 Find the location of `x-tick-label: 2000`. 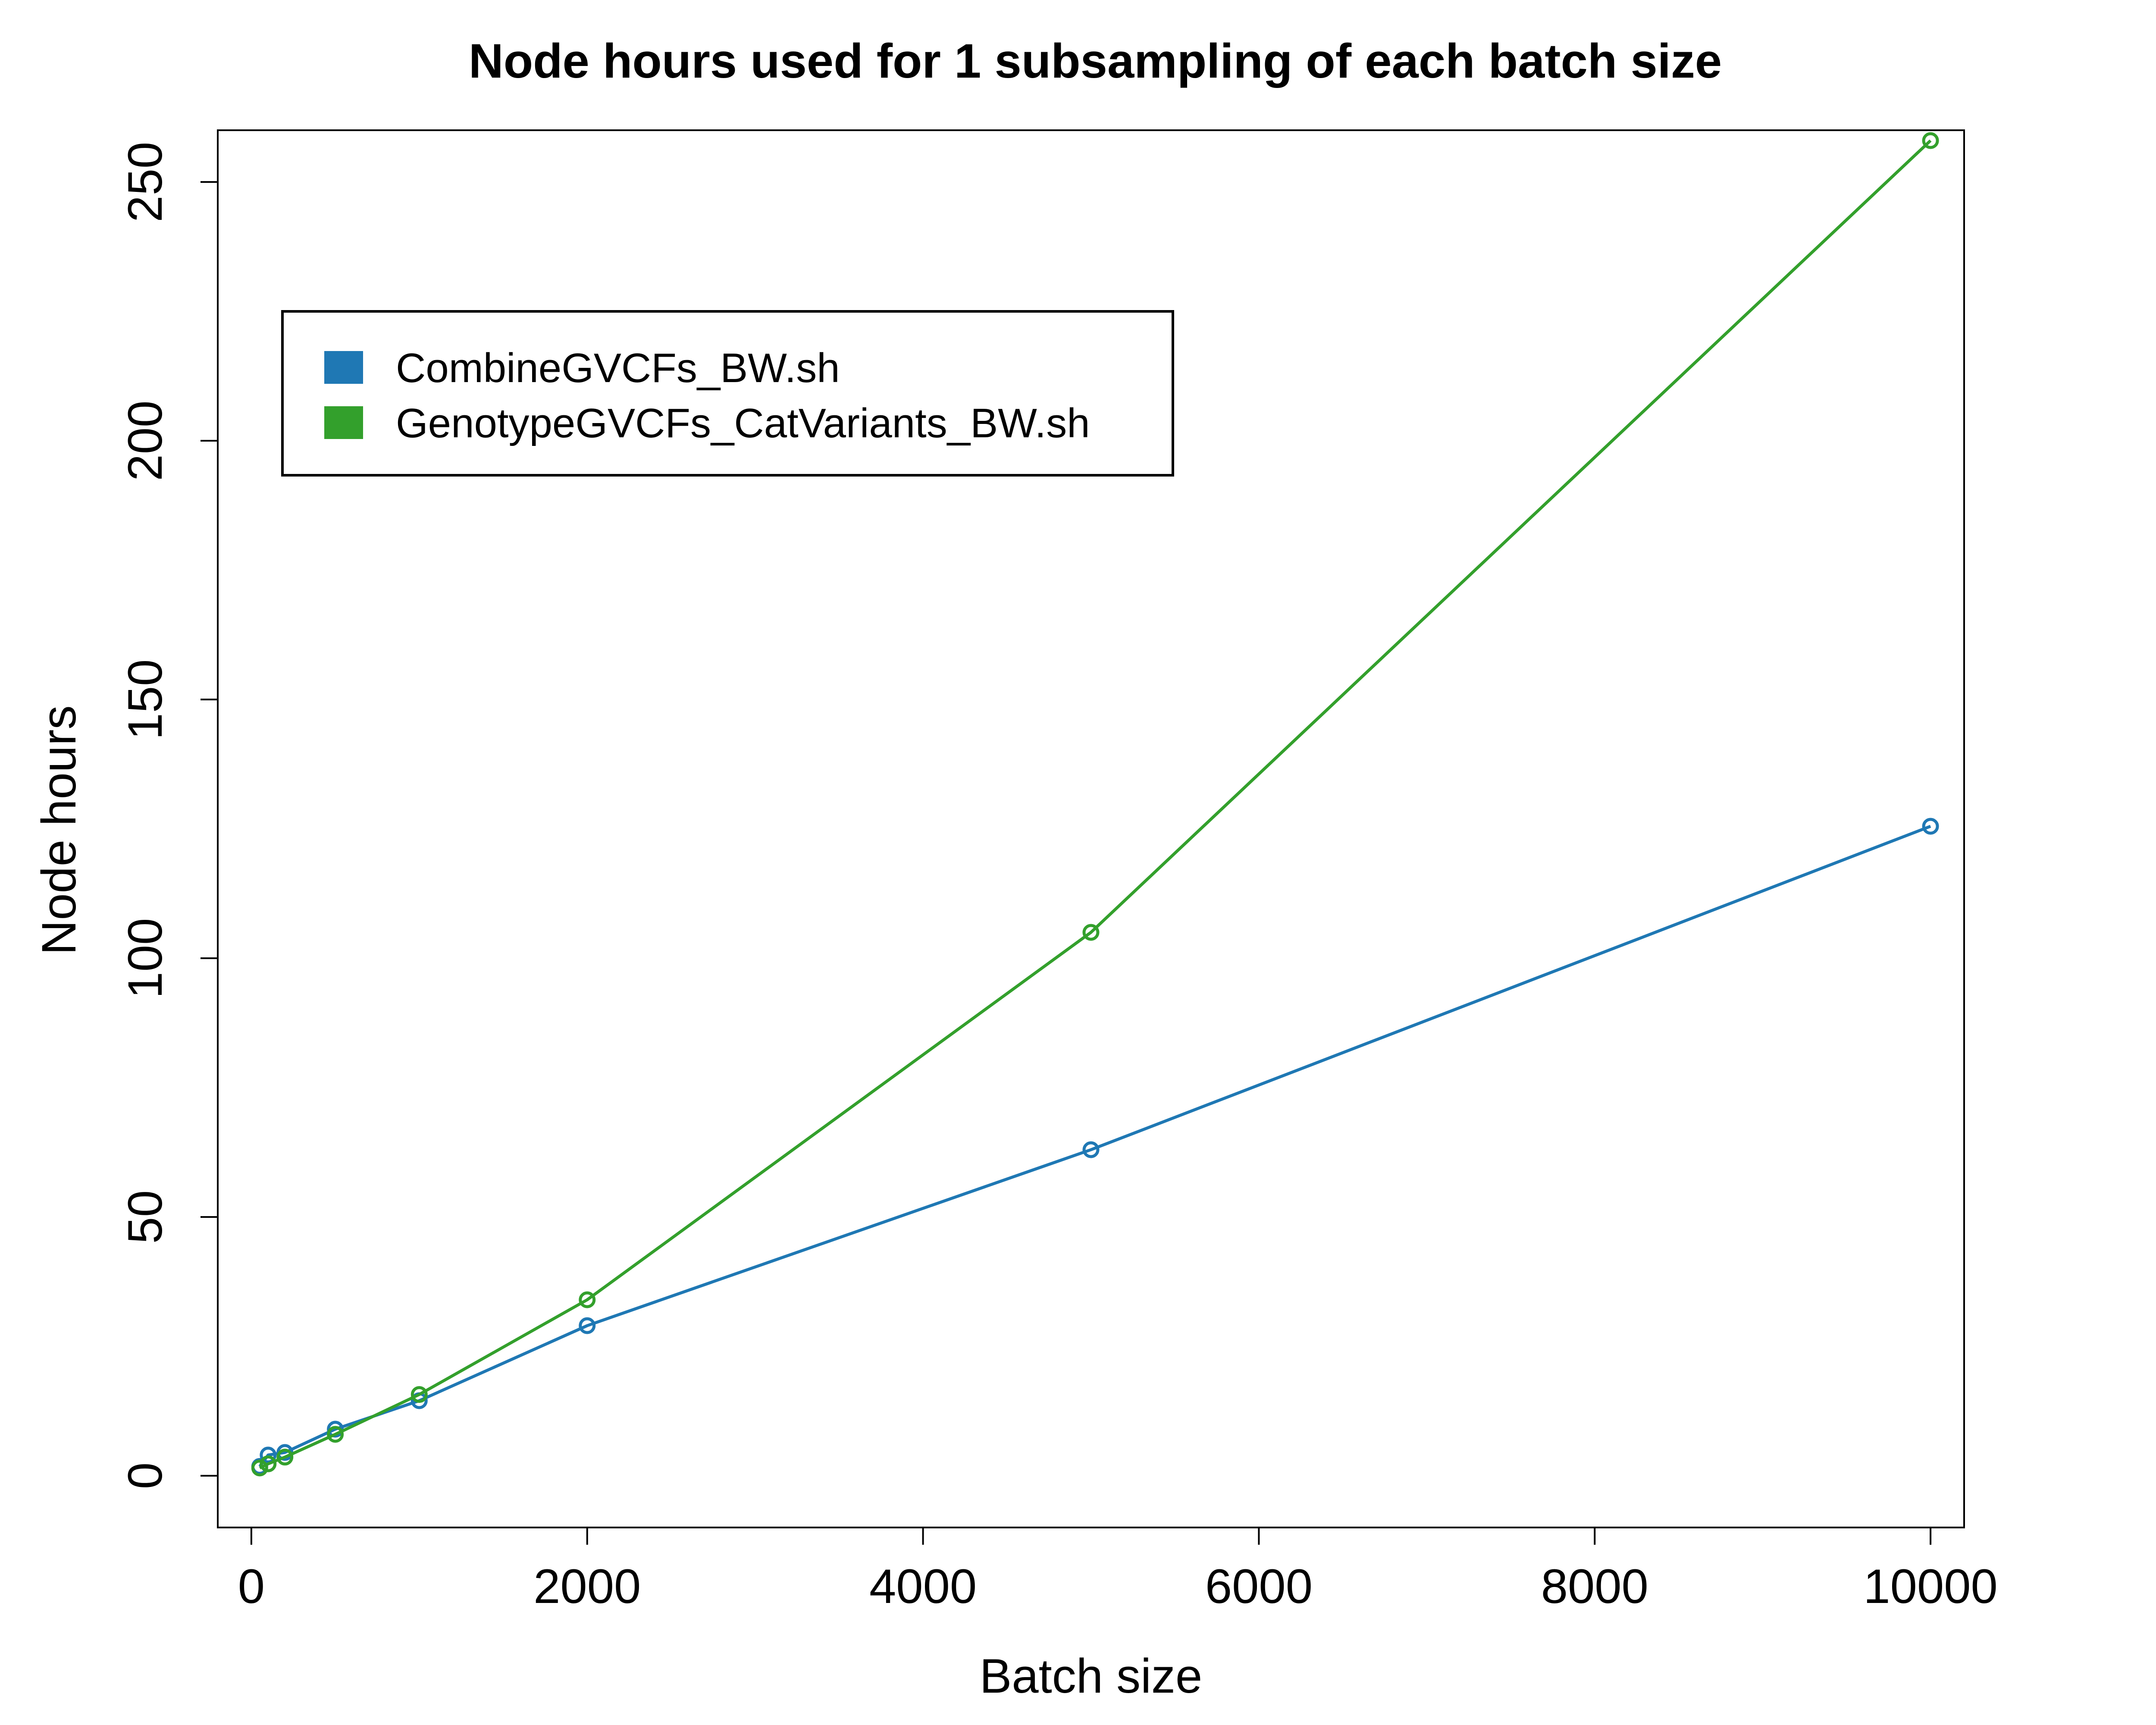

x-tick-label: 2000 is located at coordinates (587, 1586).